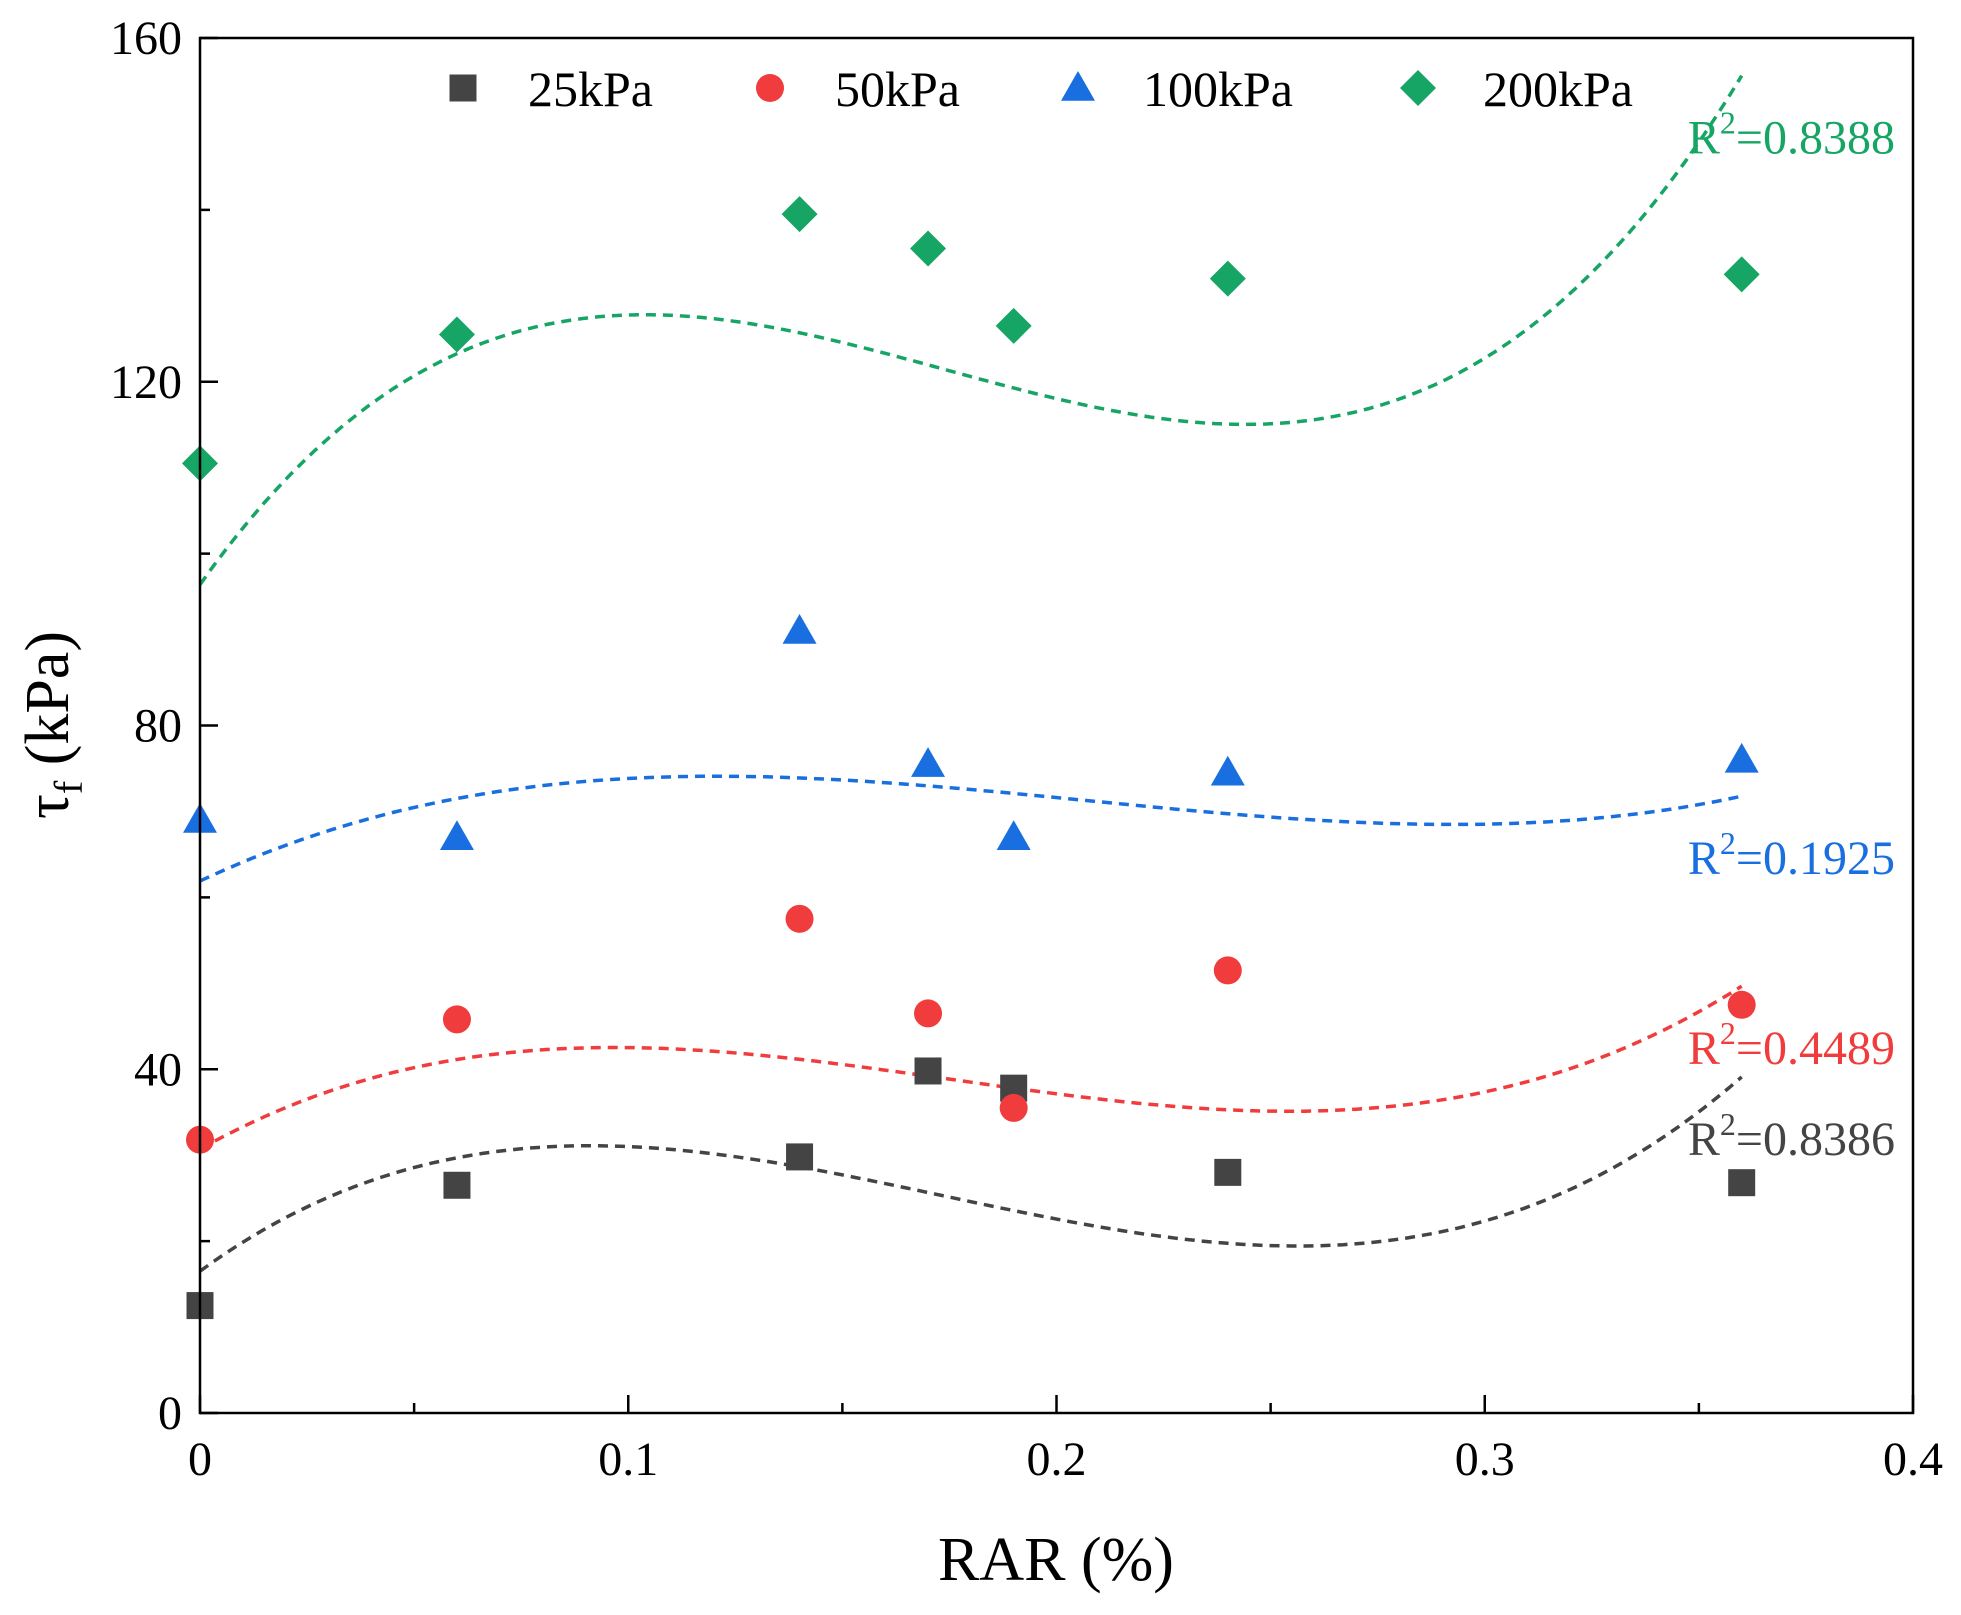 The image size is (1961, 1615). What do you see at coordinates (590, 89) in the screenshot?
I see `legend-label-25kPa: 25kPa` at bounding box center [590, 89].